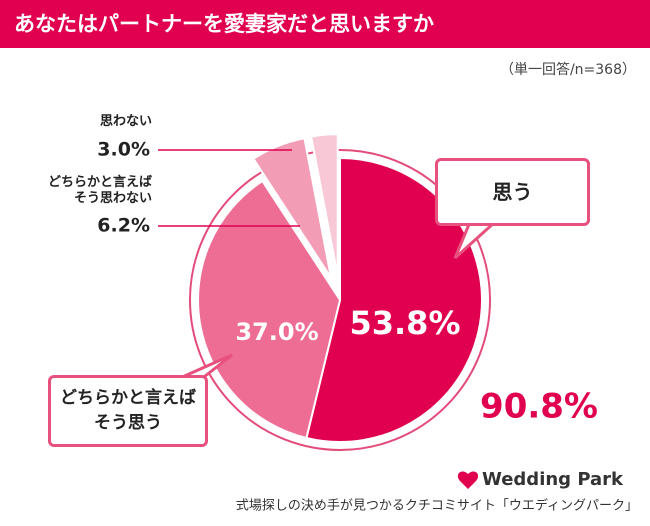 Image resolution: width=650 pixels, height=526 pixels. Describe the element at coordinates (512, 192) in the screenshot. I see `category-label: 思う` at that location.